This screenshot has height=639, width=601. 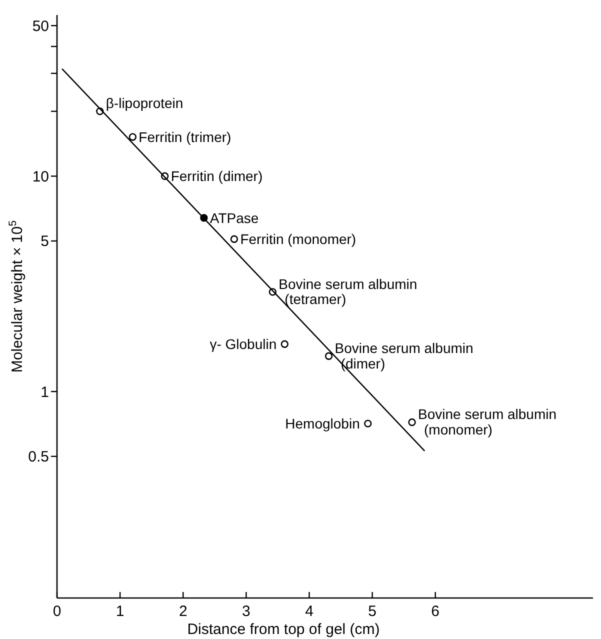 I want to click on y-tick-label: 10, so click(x=40, y=177).